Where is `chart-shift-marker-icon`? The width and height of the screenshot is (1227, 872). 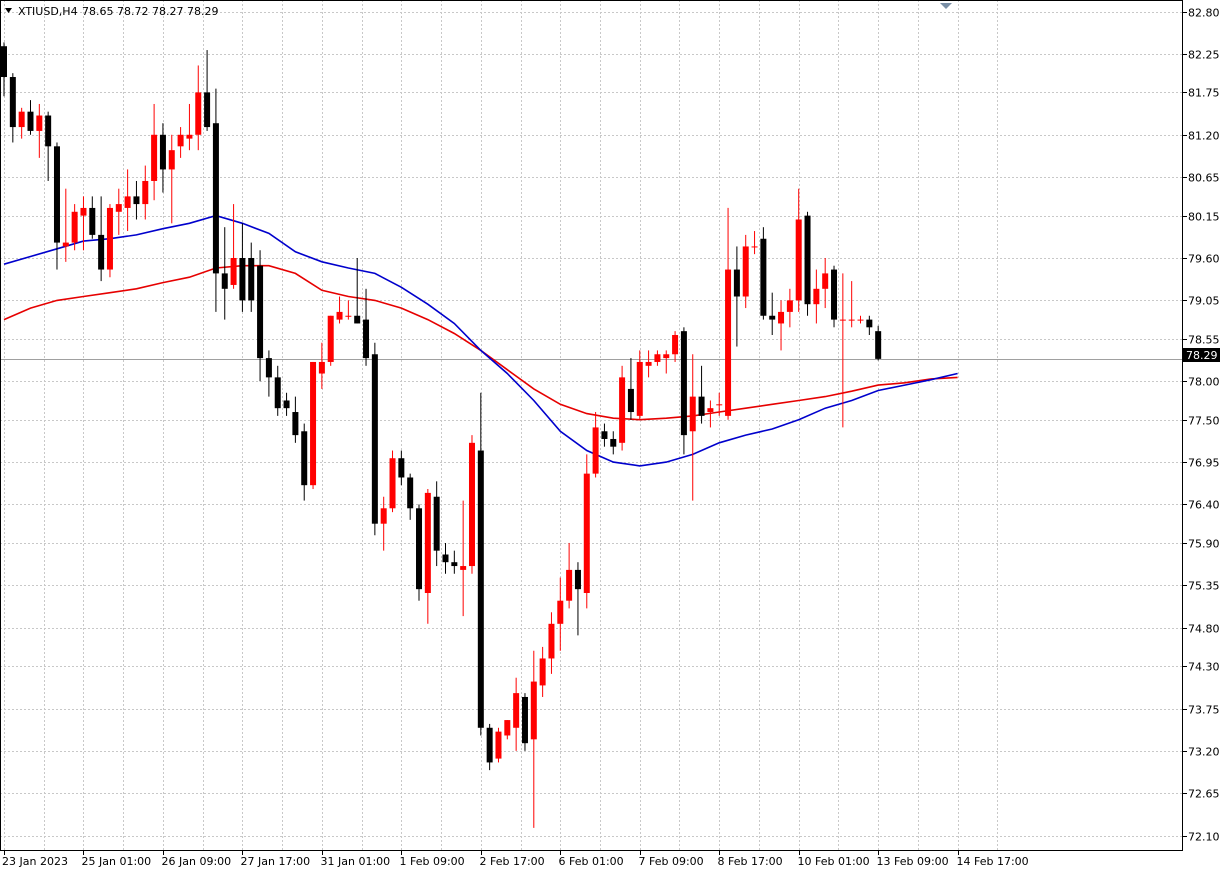 chart-shift-marker-icon is located at coordinates (946, 6).